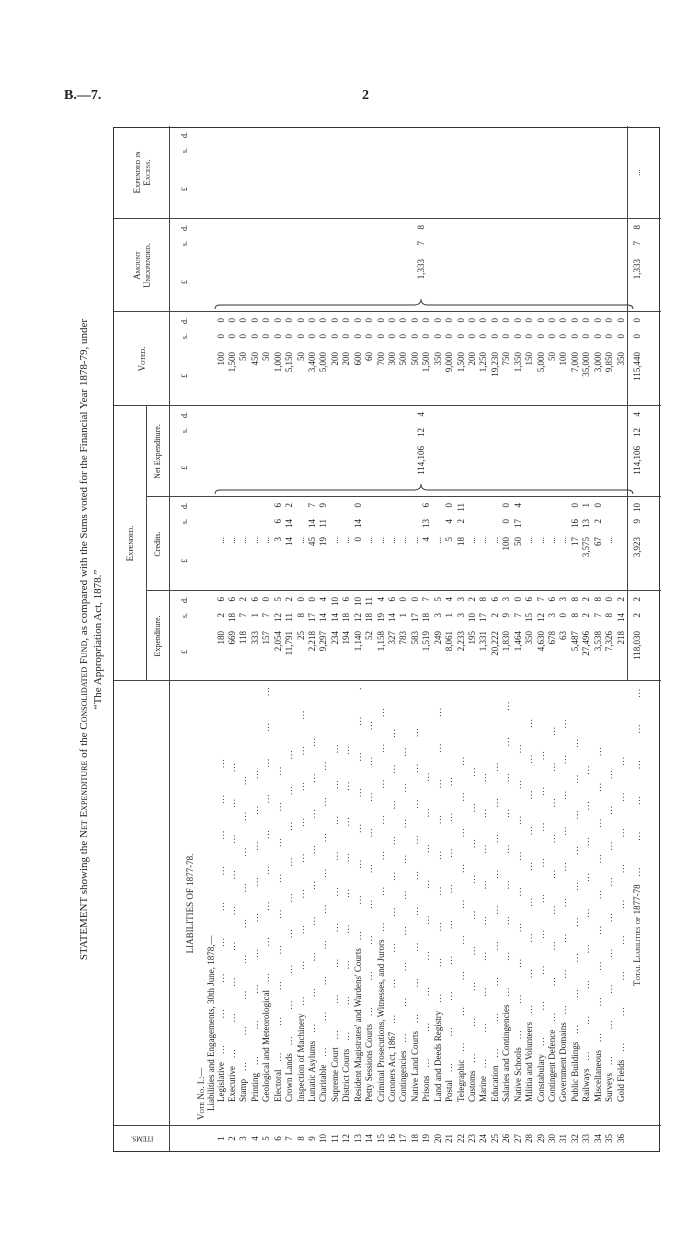 Image resolution: width=700 pixels, height=1255 pixels. I want to click on voted-value: 600 0 0, so click(358, 359).